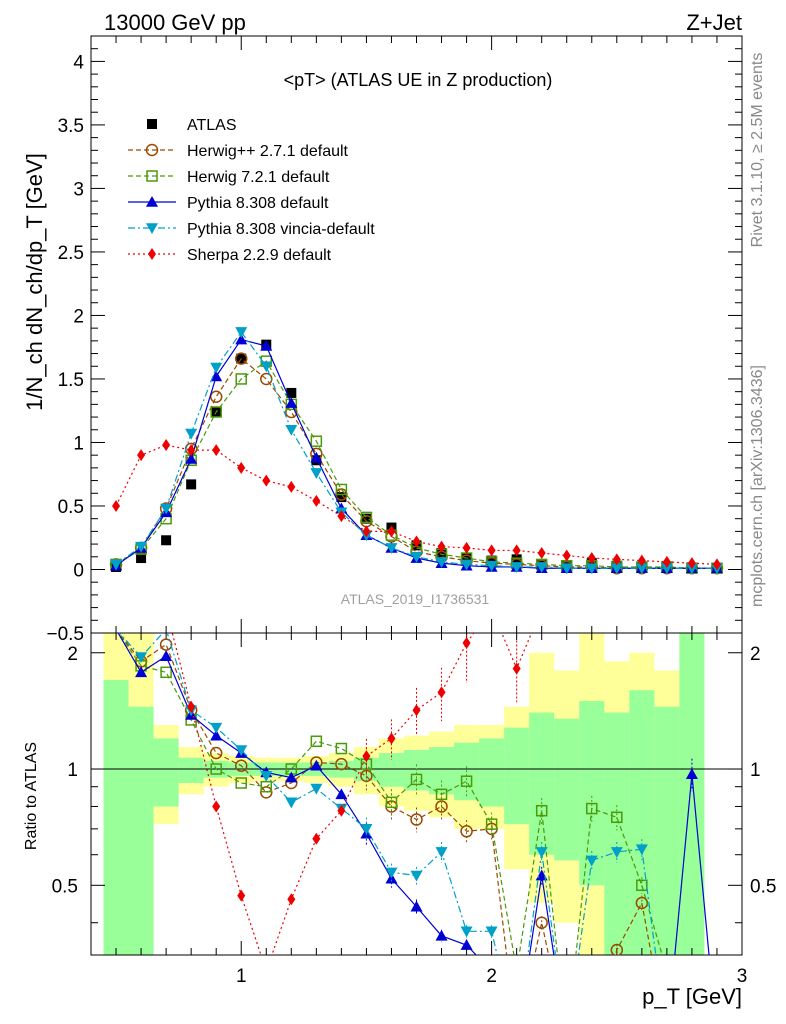  Describe the element at coordinates (491, 976) in the screenshot. I see `x-tick-label: 2` at that location.